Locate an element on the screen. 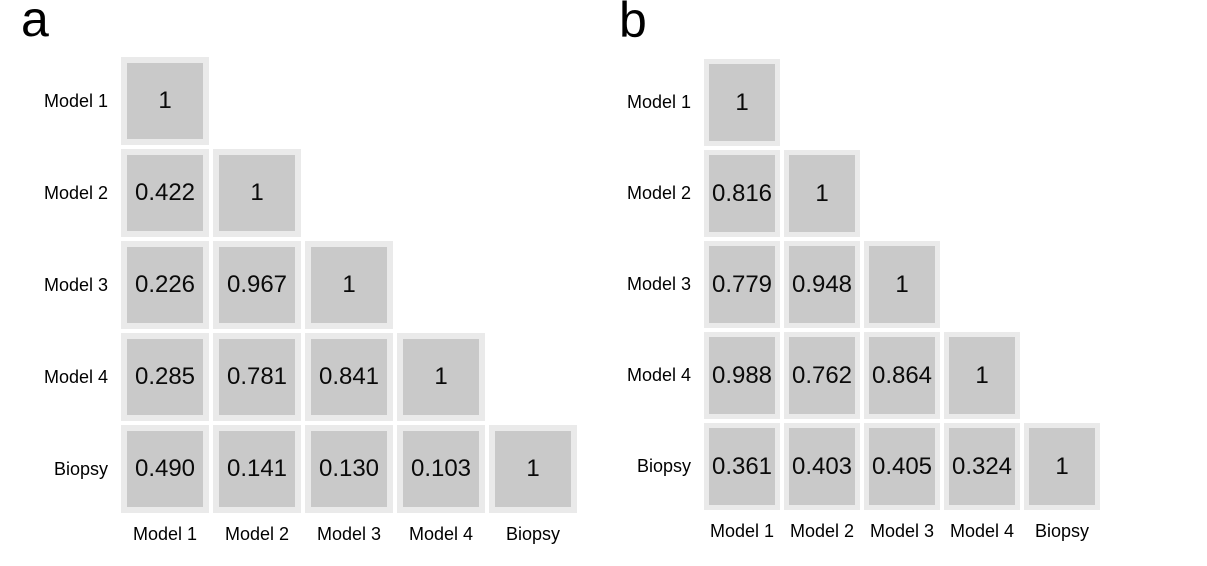 The width and height of the screenshot is (1207, 566). matrix-cell: 0.103 is located at coordinates (441, 469).